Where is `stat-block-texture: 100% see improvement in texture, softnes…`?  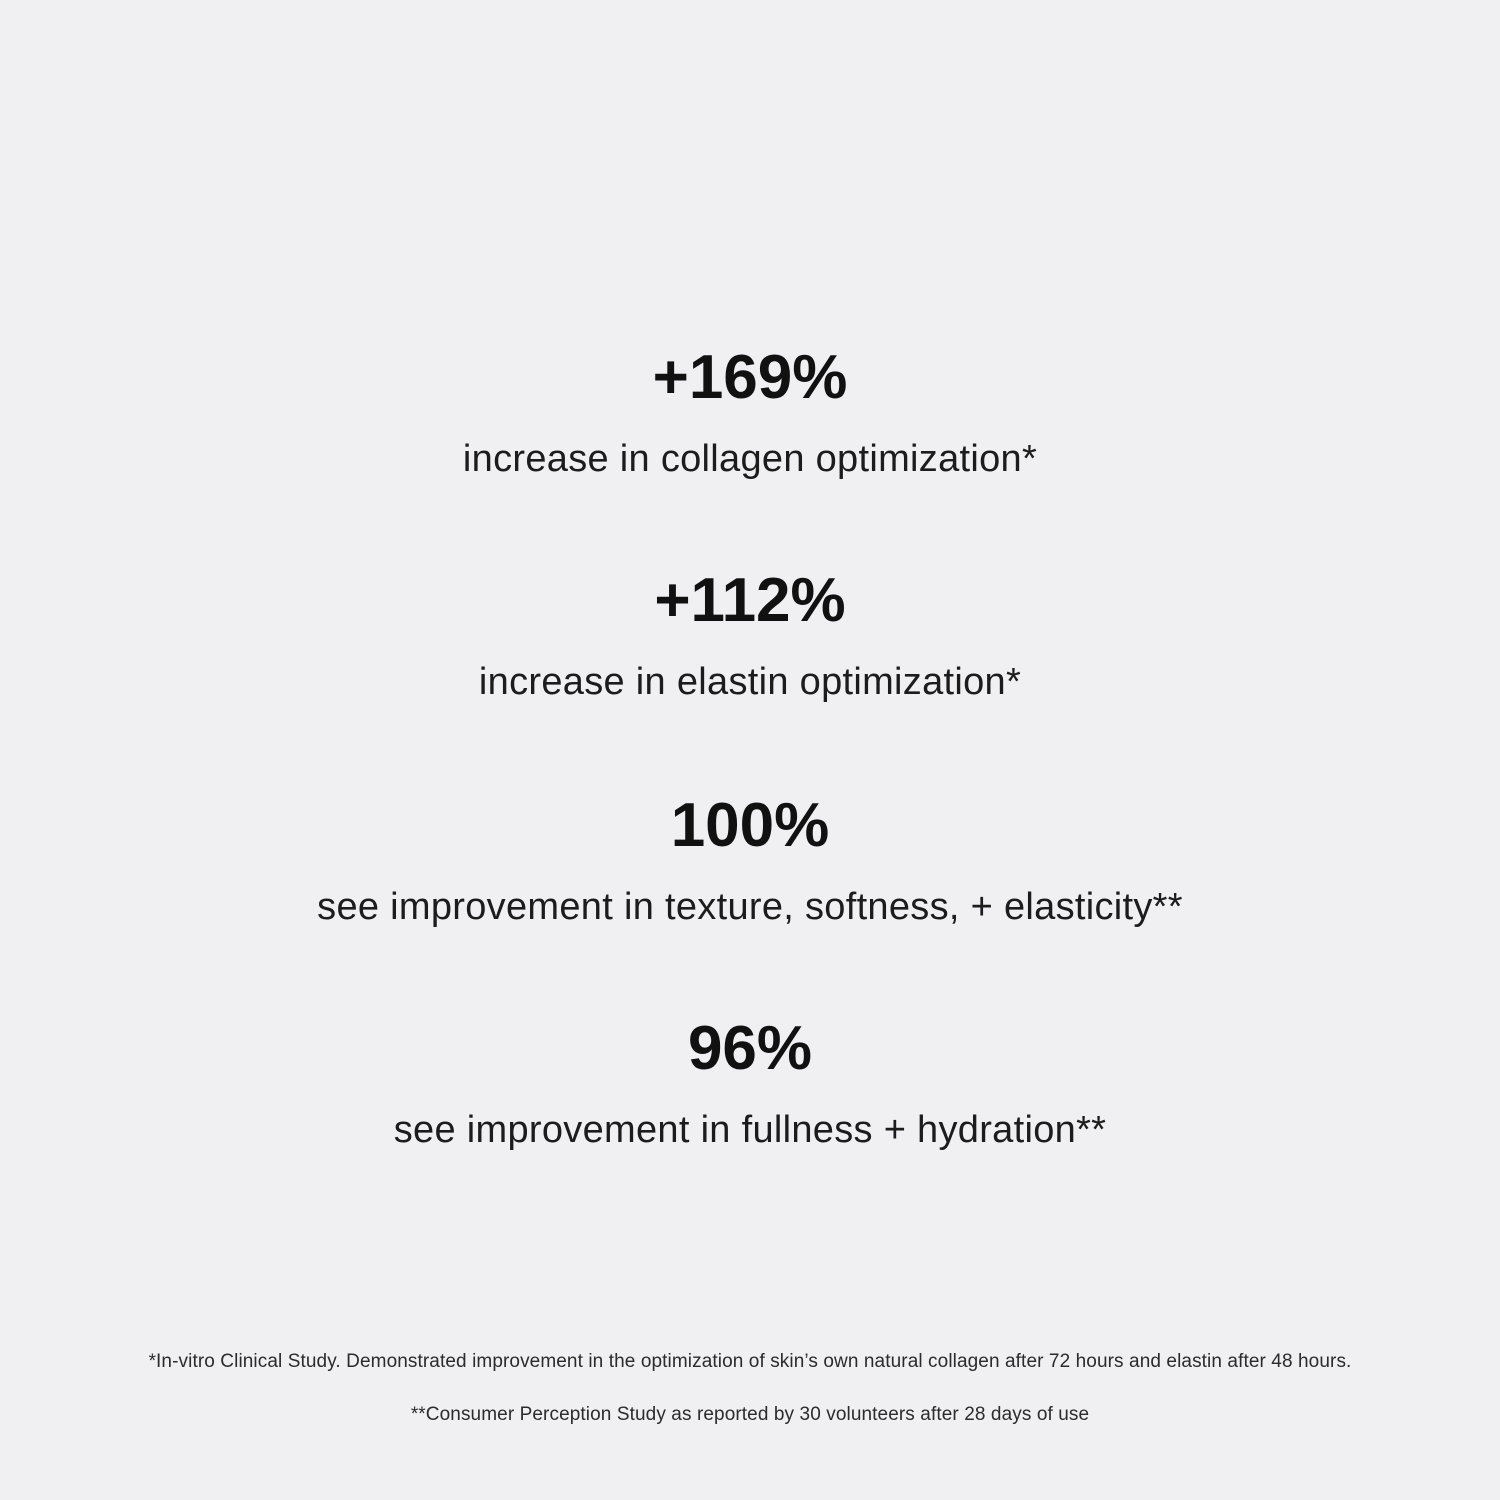 stat-block-texture: 100% see improvement in texture, softnes… is located at coordinates (750, 862).